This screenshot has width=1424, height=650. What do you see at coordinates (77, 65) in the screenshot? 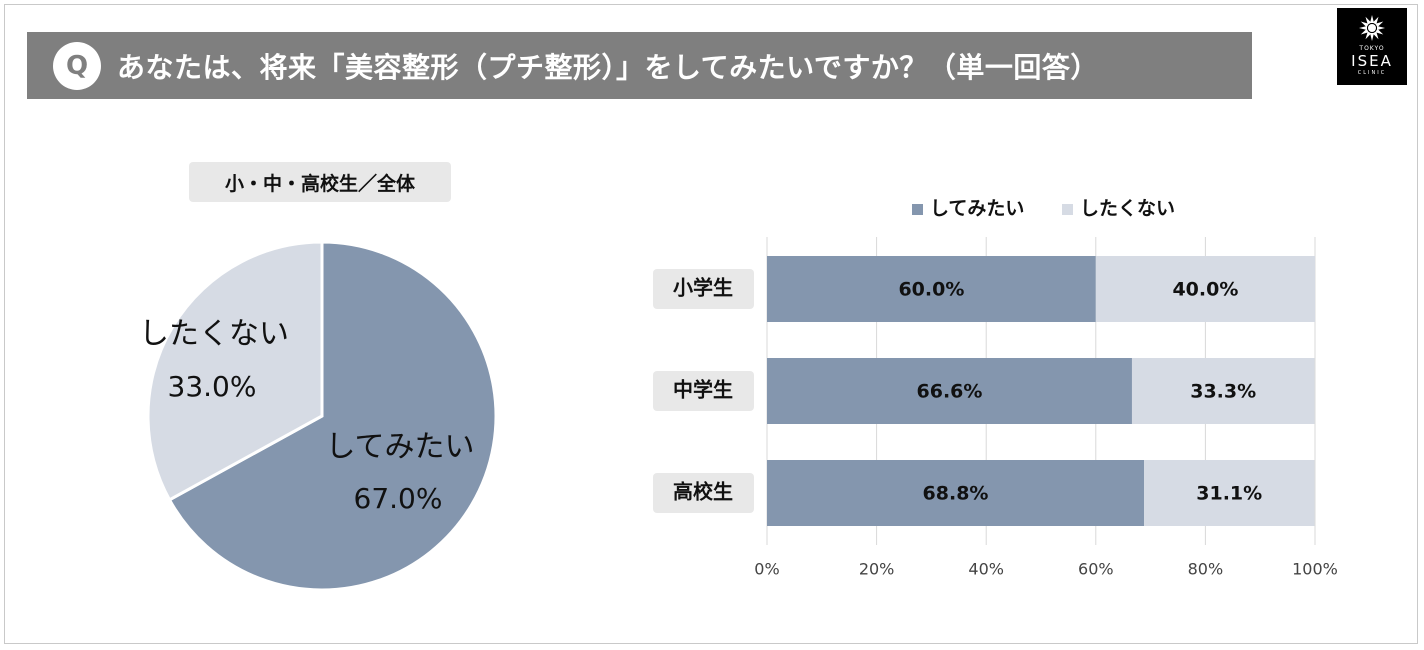
I see `question-badge: Q` at bounding box center [77, 65].